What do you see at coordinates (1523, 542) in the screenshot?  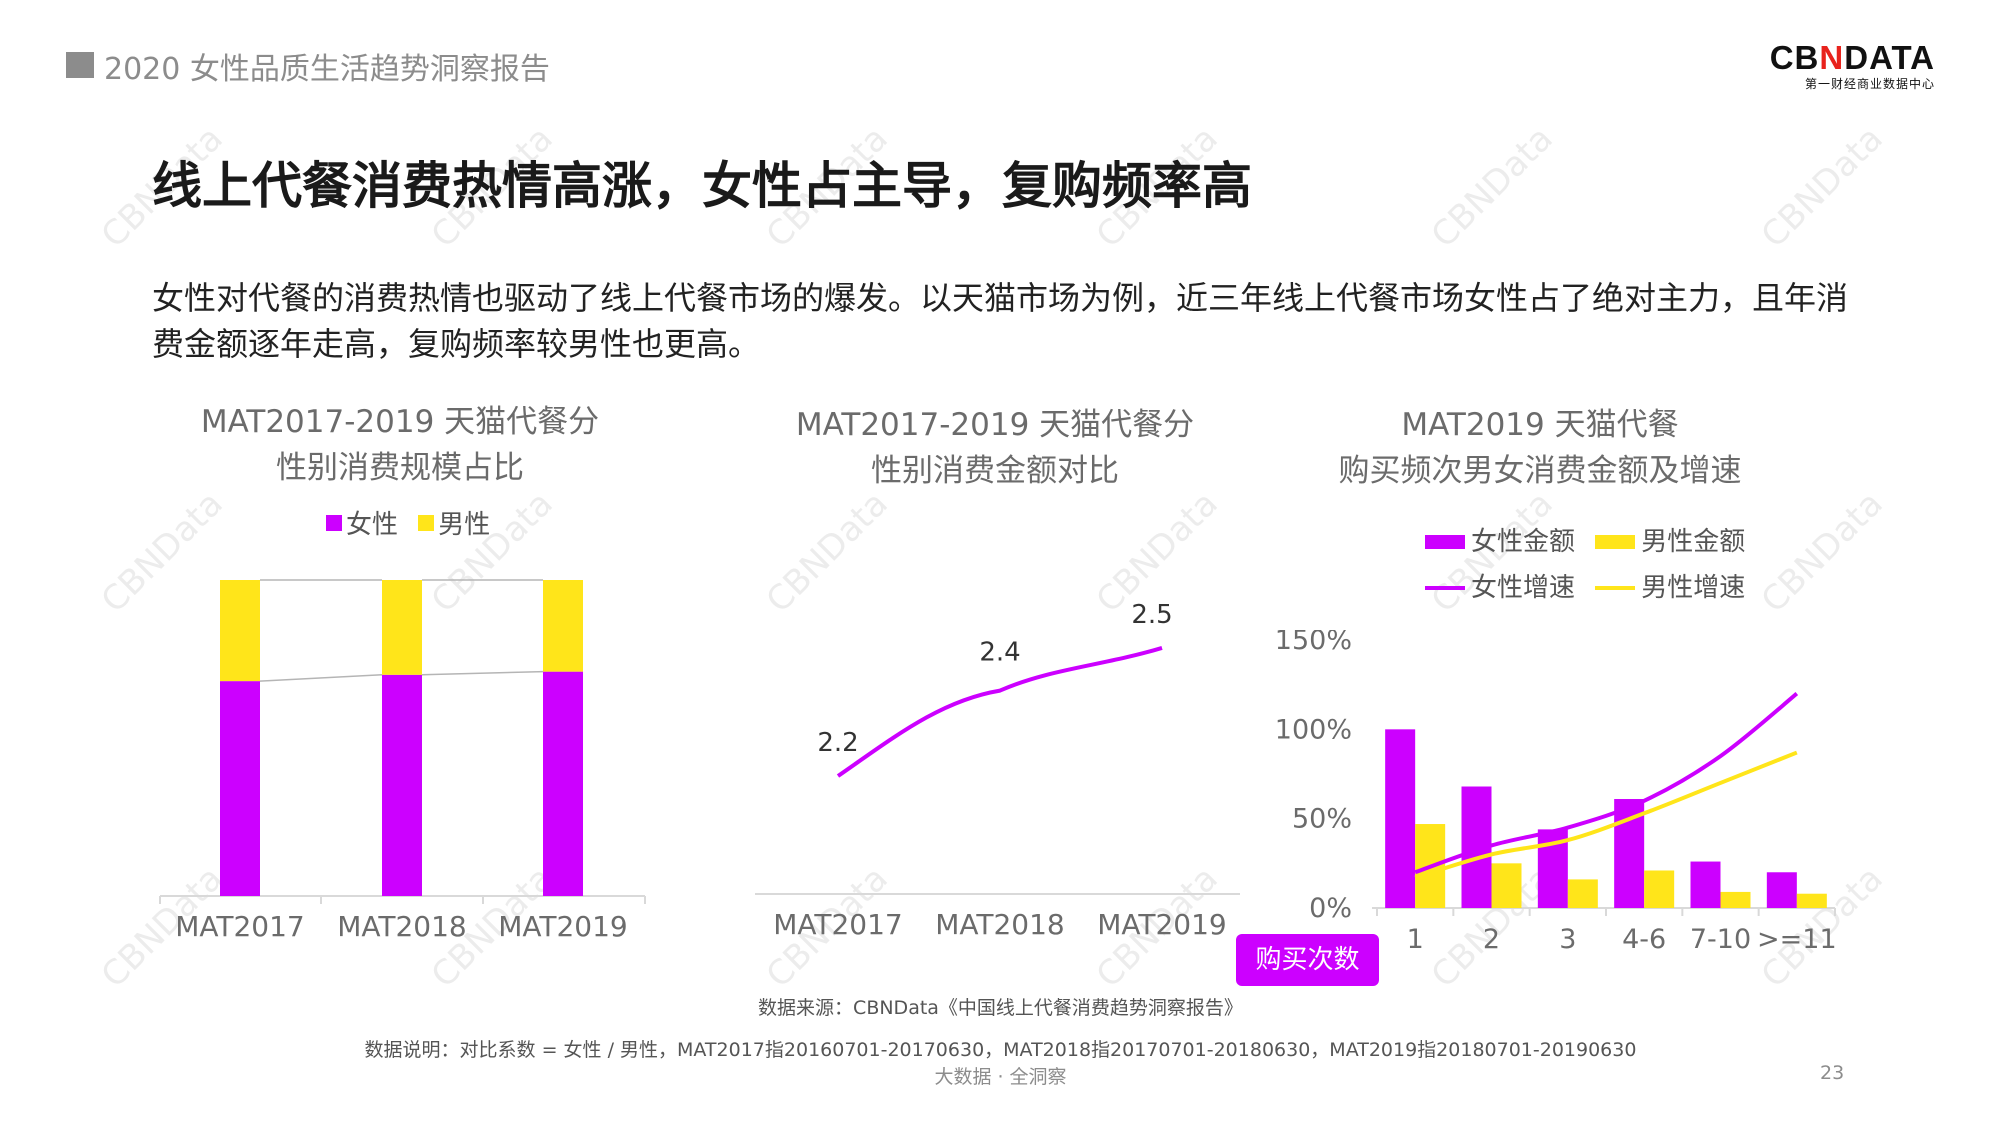 I see `legend-label-female-amount: 女性金额` at bounding box center [1523, 542].